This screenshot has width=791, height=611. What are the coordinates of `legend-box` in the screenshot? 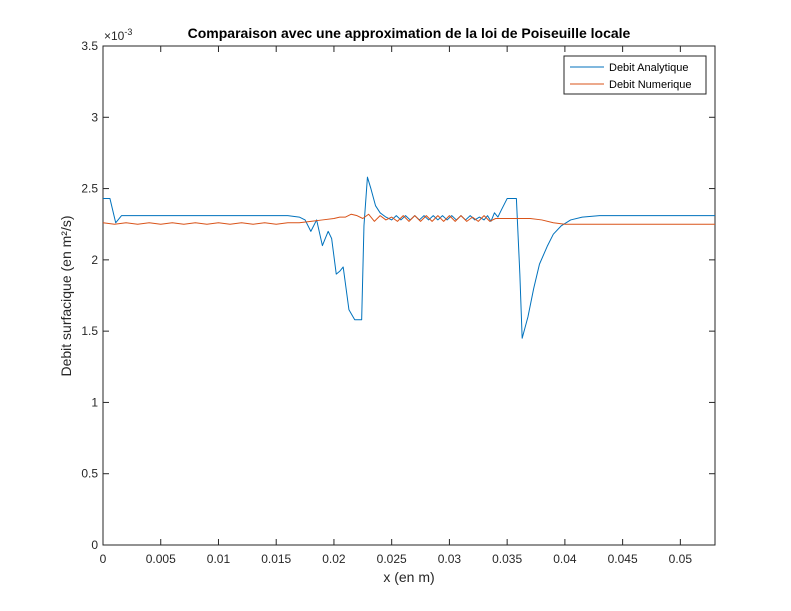 It's located at (635, 75).